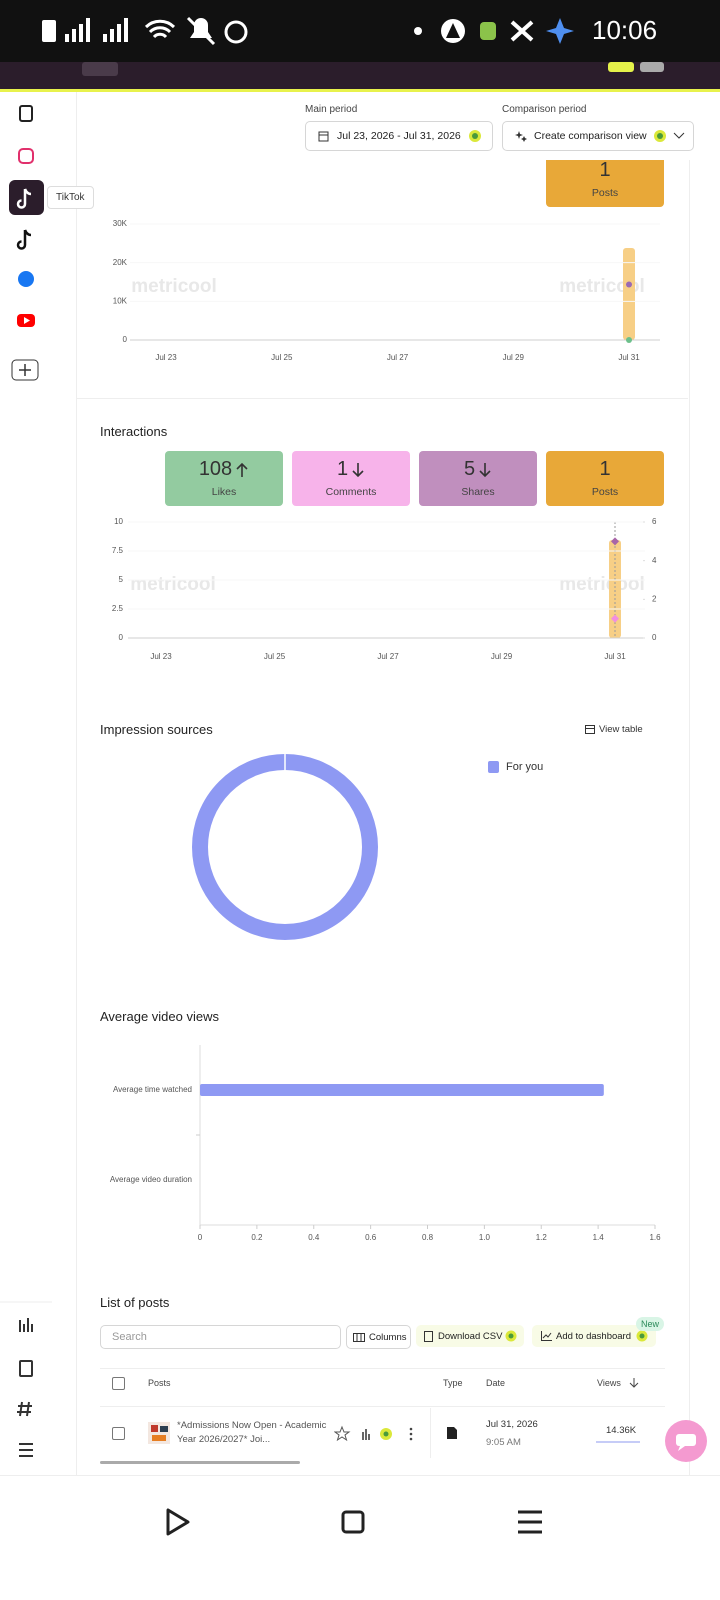 The height and width of the screenshot is (1600, 720). I want to click on sidebar-icons, so click(26, 781).